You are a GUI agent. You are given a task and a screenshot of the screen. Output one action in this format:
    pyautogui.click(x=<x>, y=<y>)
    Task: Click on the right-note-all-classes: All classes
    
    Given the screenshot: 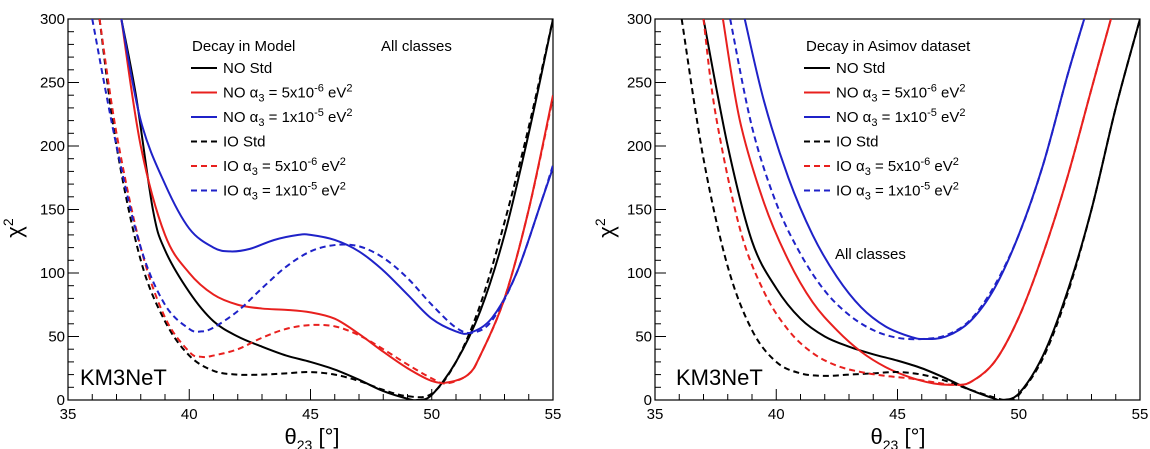 What is the action you would take?
    pyautogui.click(x=870, y=254)
    